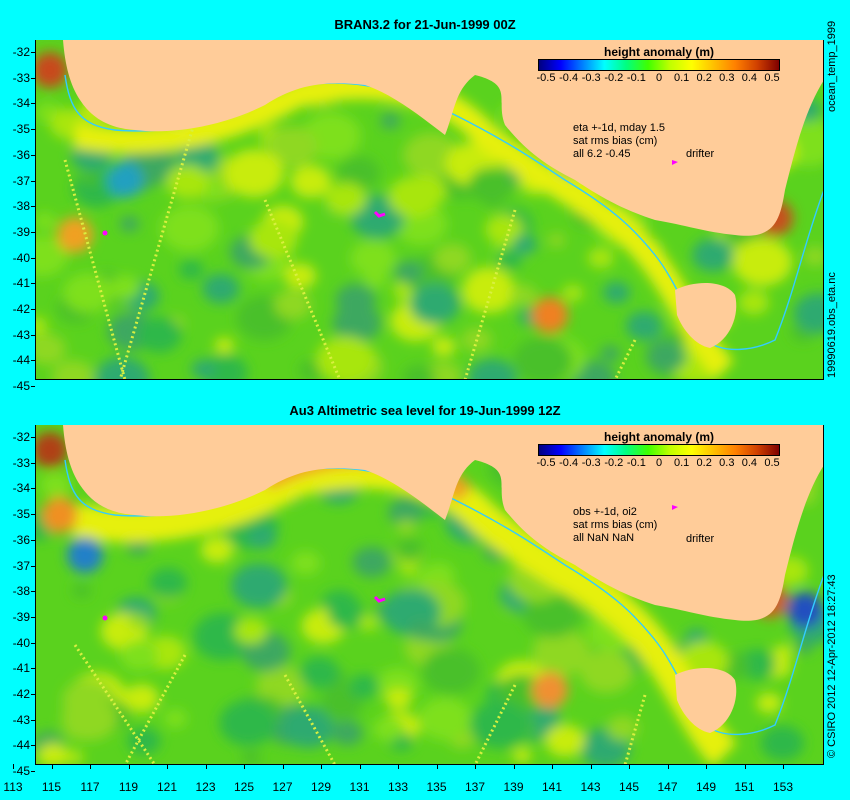  Describe the element at coordinates (832, 325) in the screenshot. I see `panel1-side-label: 19990619.obs_eta.nc` at that location.